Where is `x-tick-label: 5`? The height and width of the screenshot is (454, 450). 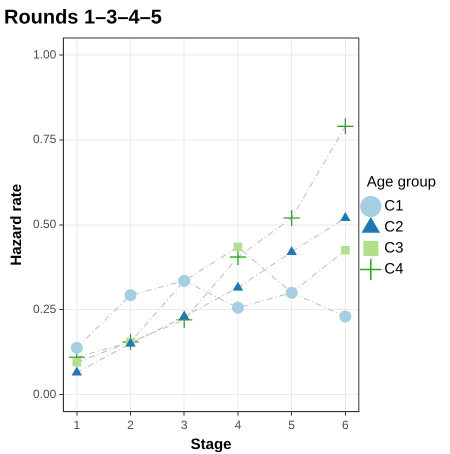 x-tick-label: 5 is located at coordinates (292, 425).